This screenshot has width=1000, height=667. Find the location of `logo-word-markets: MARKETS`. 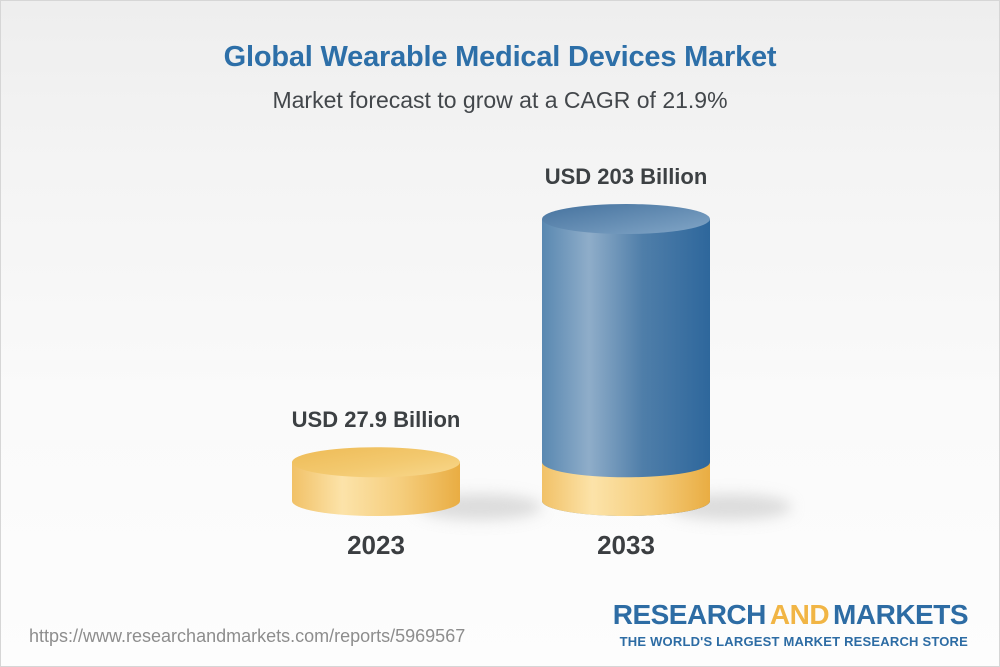

logo-word-markets: MARKETS is located at coordinates (900, 614).